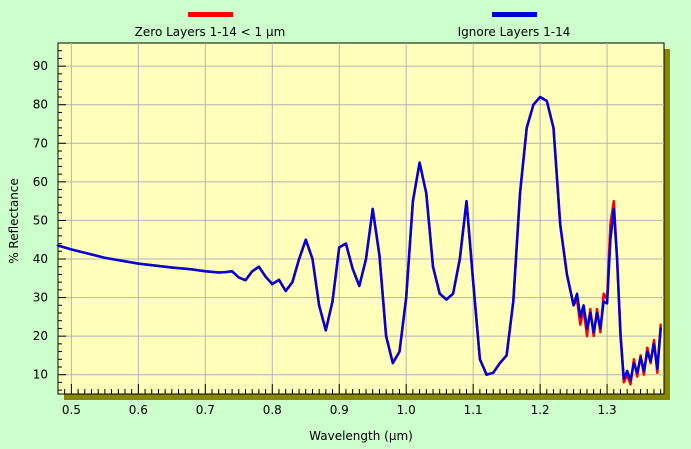  What do you see at coordinates (40, 259) in the screenshot?
I see `y-tick-label: 40` at bounding box center [40, 259].